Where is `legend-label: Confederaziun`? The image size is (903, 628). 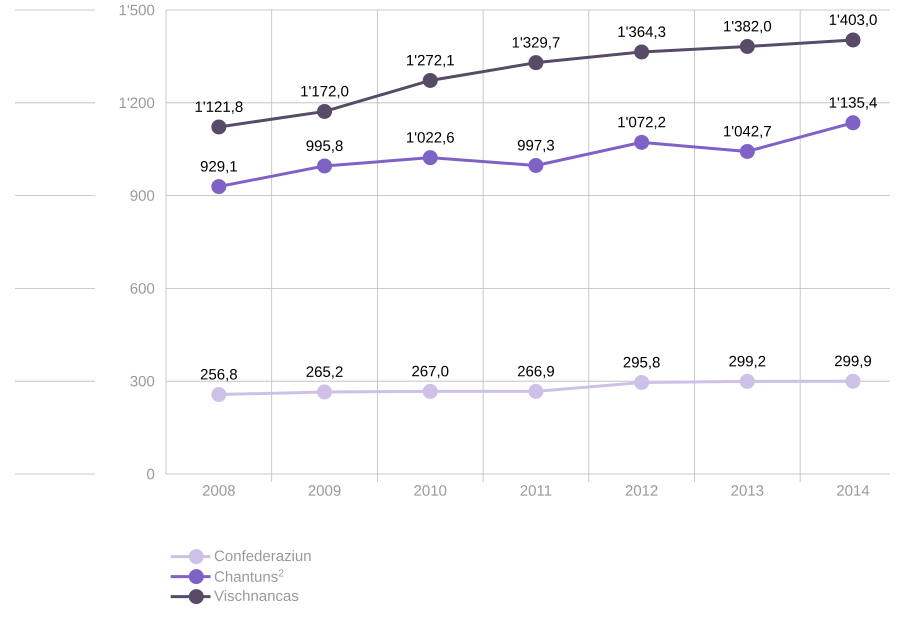
legend-label: Confederaziun is located at coordinates (262, 556).